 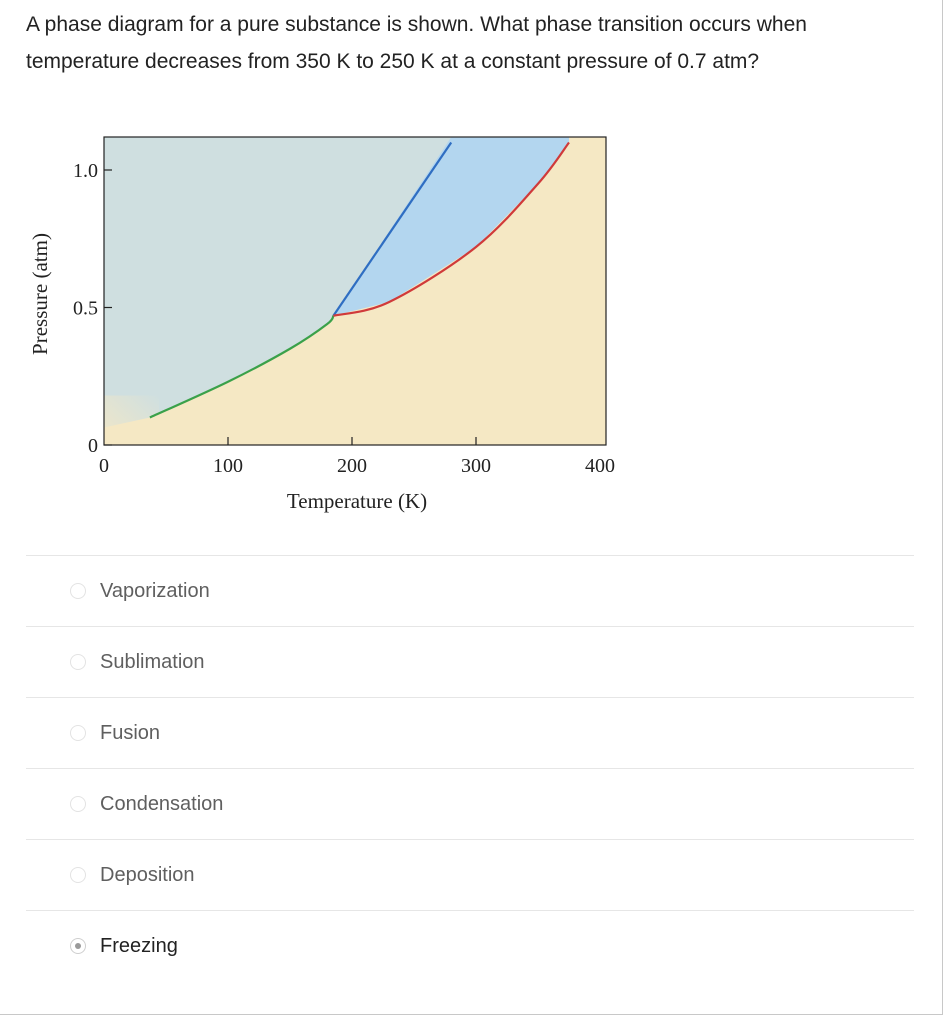 I want to click on answer-option-label: Condensation, so click(x=162, y=803).